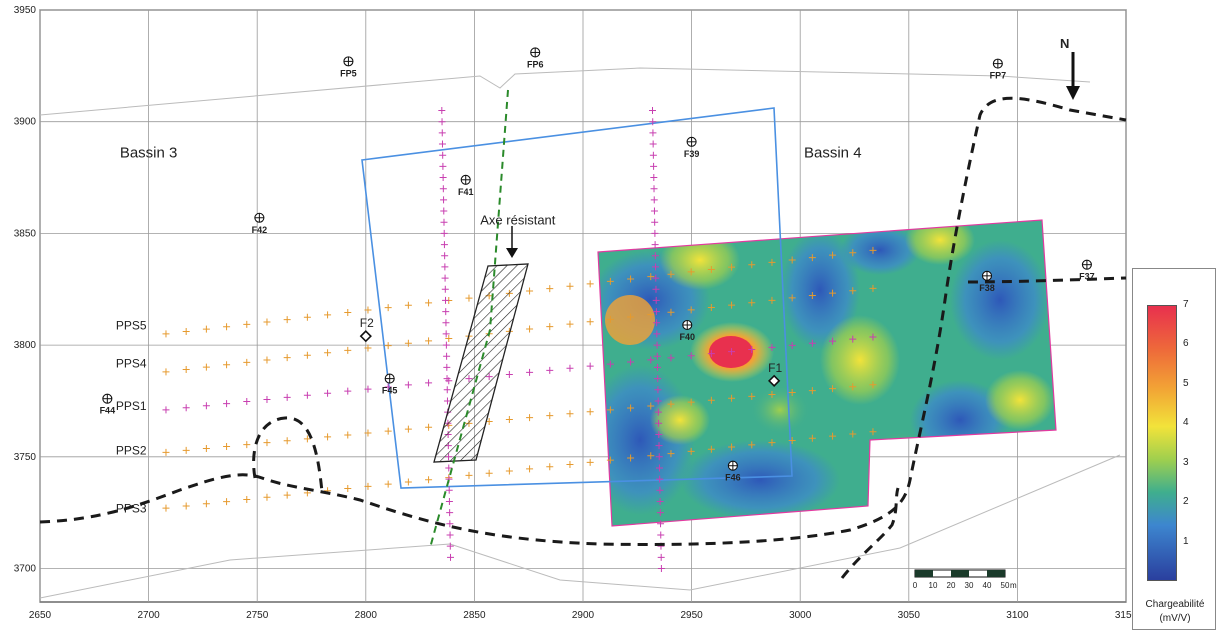 The height and width of the screenshot is (635, 1220). Describe the element at coordinates (565, 91) in the screenshot. I see `site-boundary-north` at that location.